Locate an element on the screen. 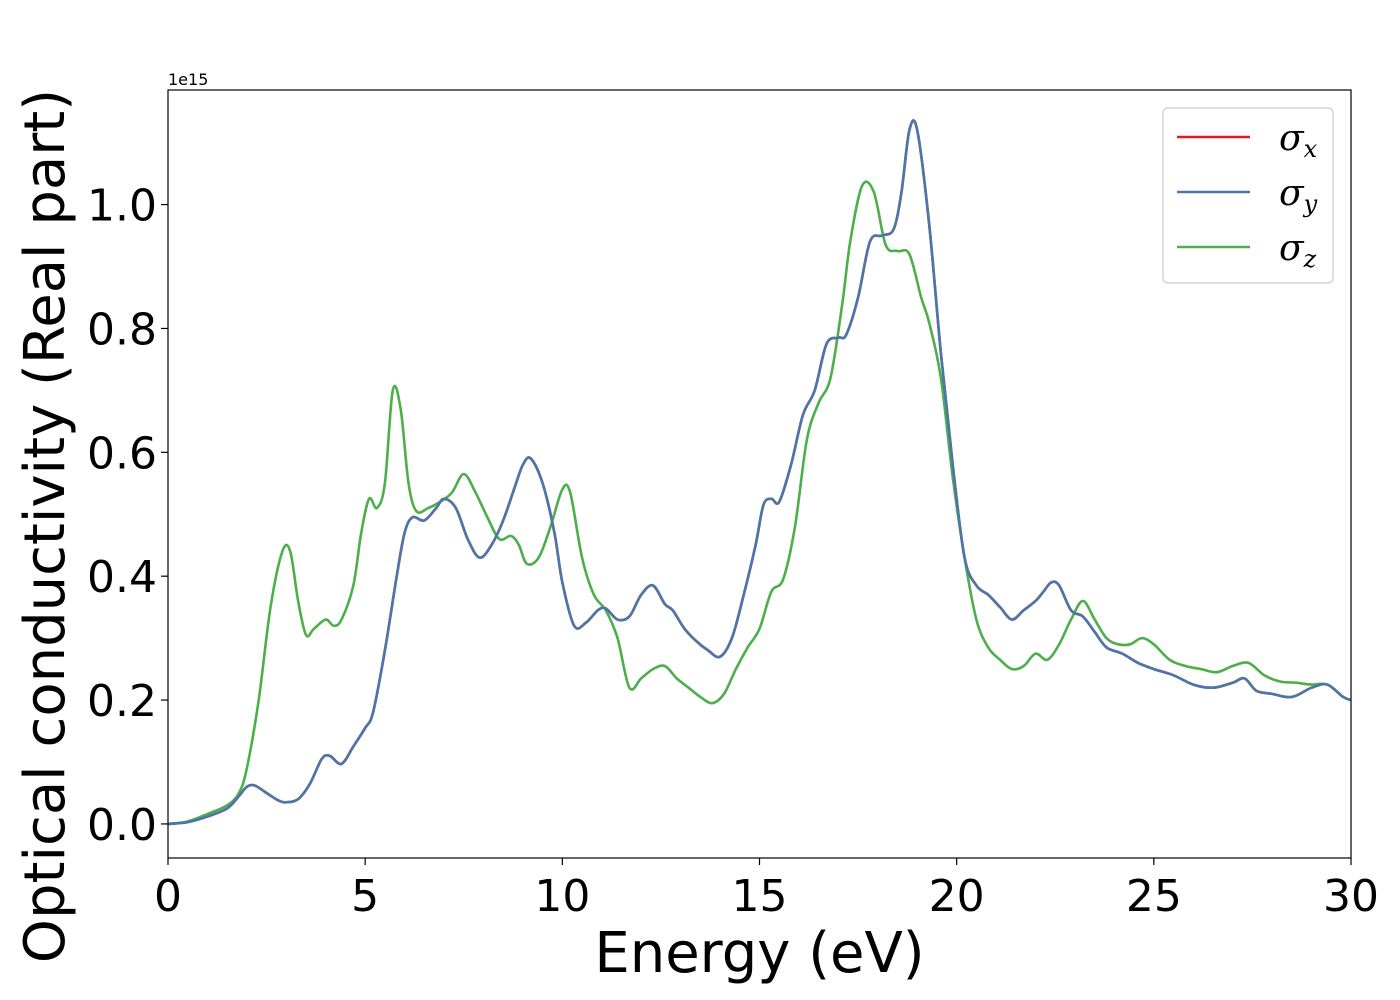 The image size is (1400, 1000). x-axis-label: Energy (eV) is located at coordinates (759, 953).